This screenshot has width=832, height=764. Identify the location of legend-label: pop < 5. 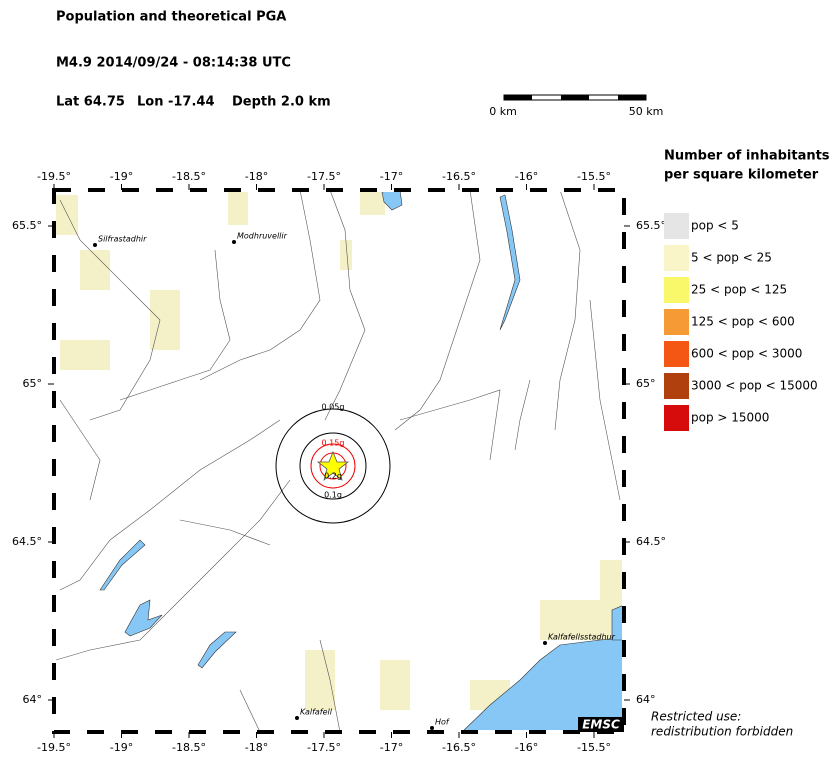
(715, 226).